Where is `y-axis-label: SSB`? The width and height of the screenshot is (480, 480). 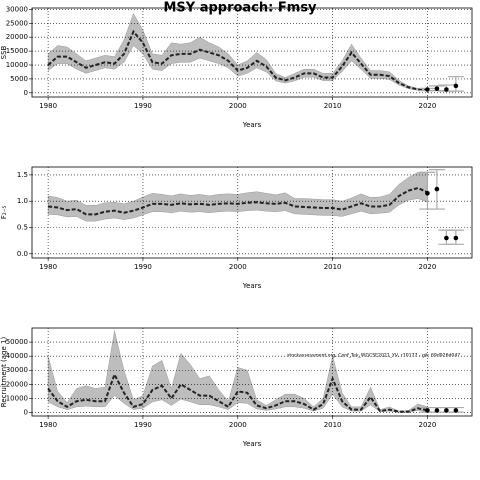
y-axis-label: SSB is located at coordinates (4, 52).